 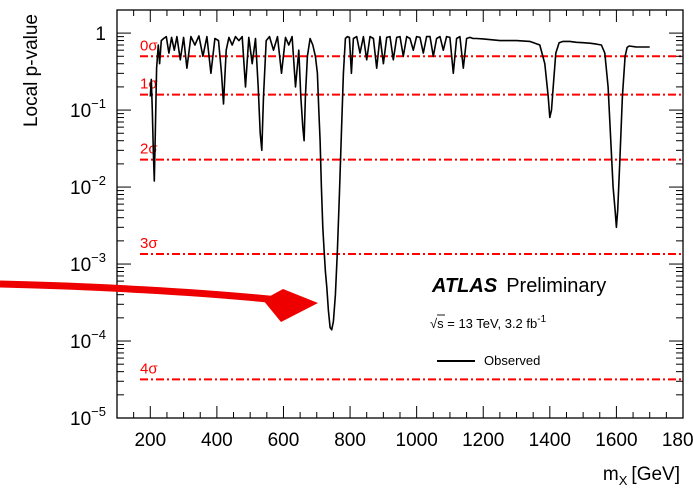 I want to click on y-tick-label: 10⁻², so click(x=88, y=186).